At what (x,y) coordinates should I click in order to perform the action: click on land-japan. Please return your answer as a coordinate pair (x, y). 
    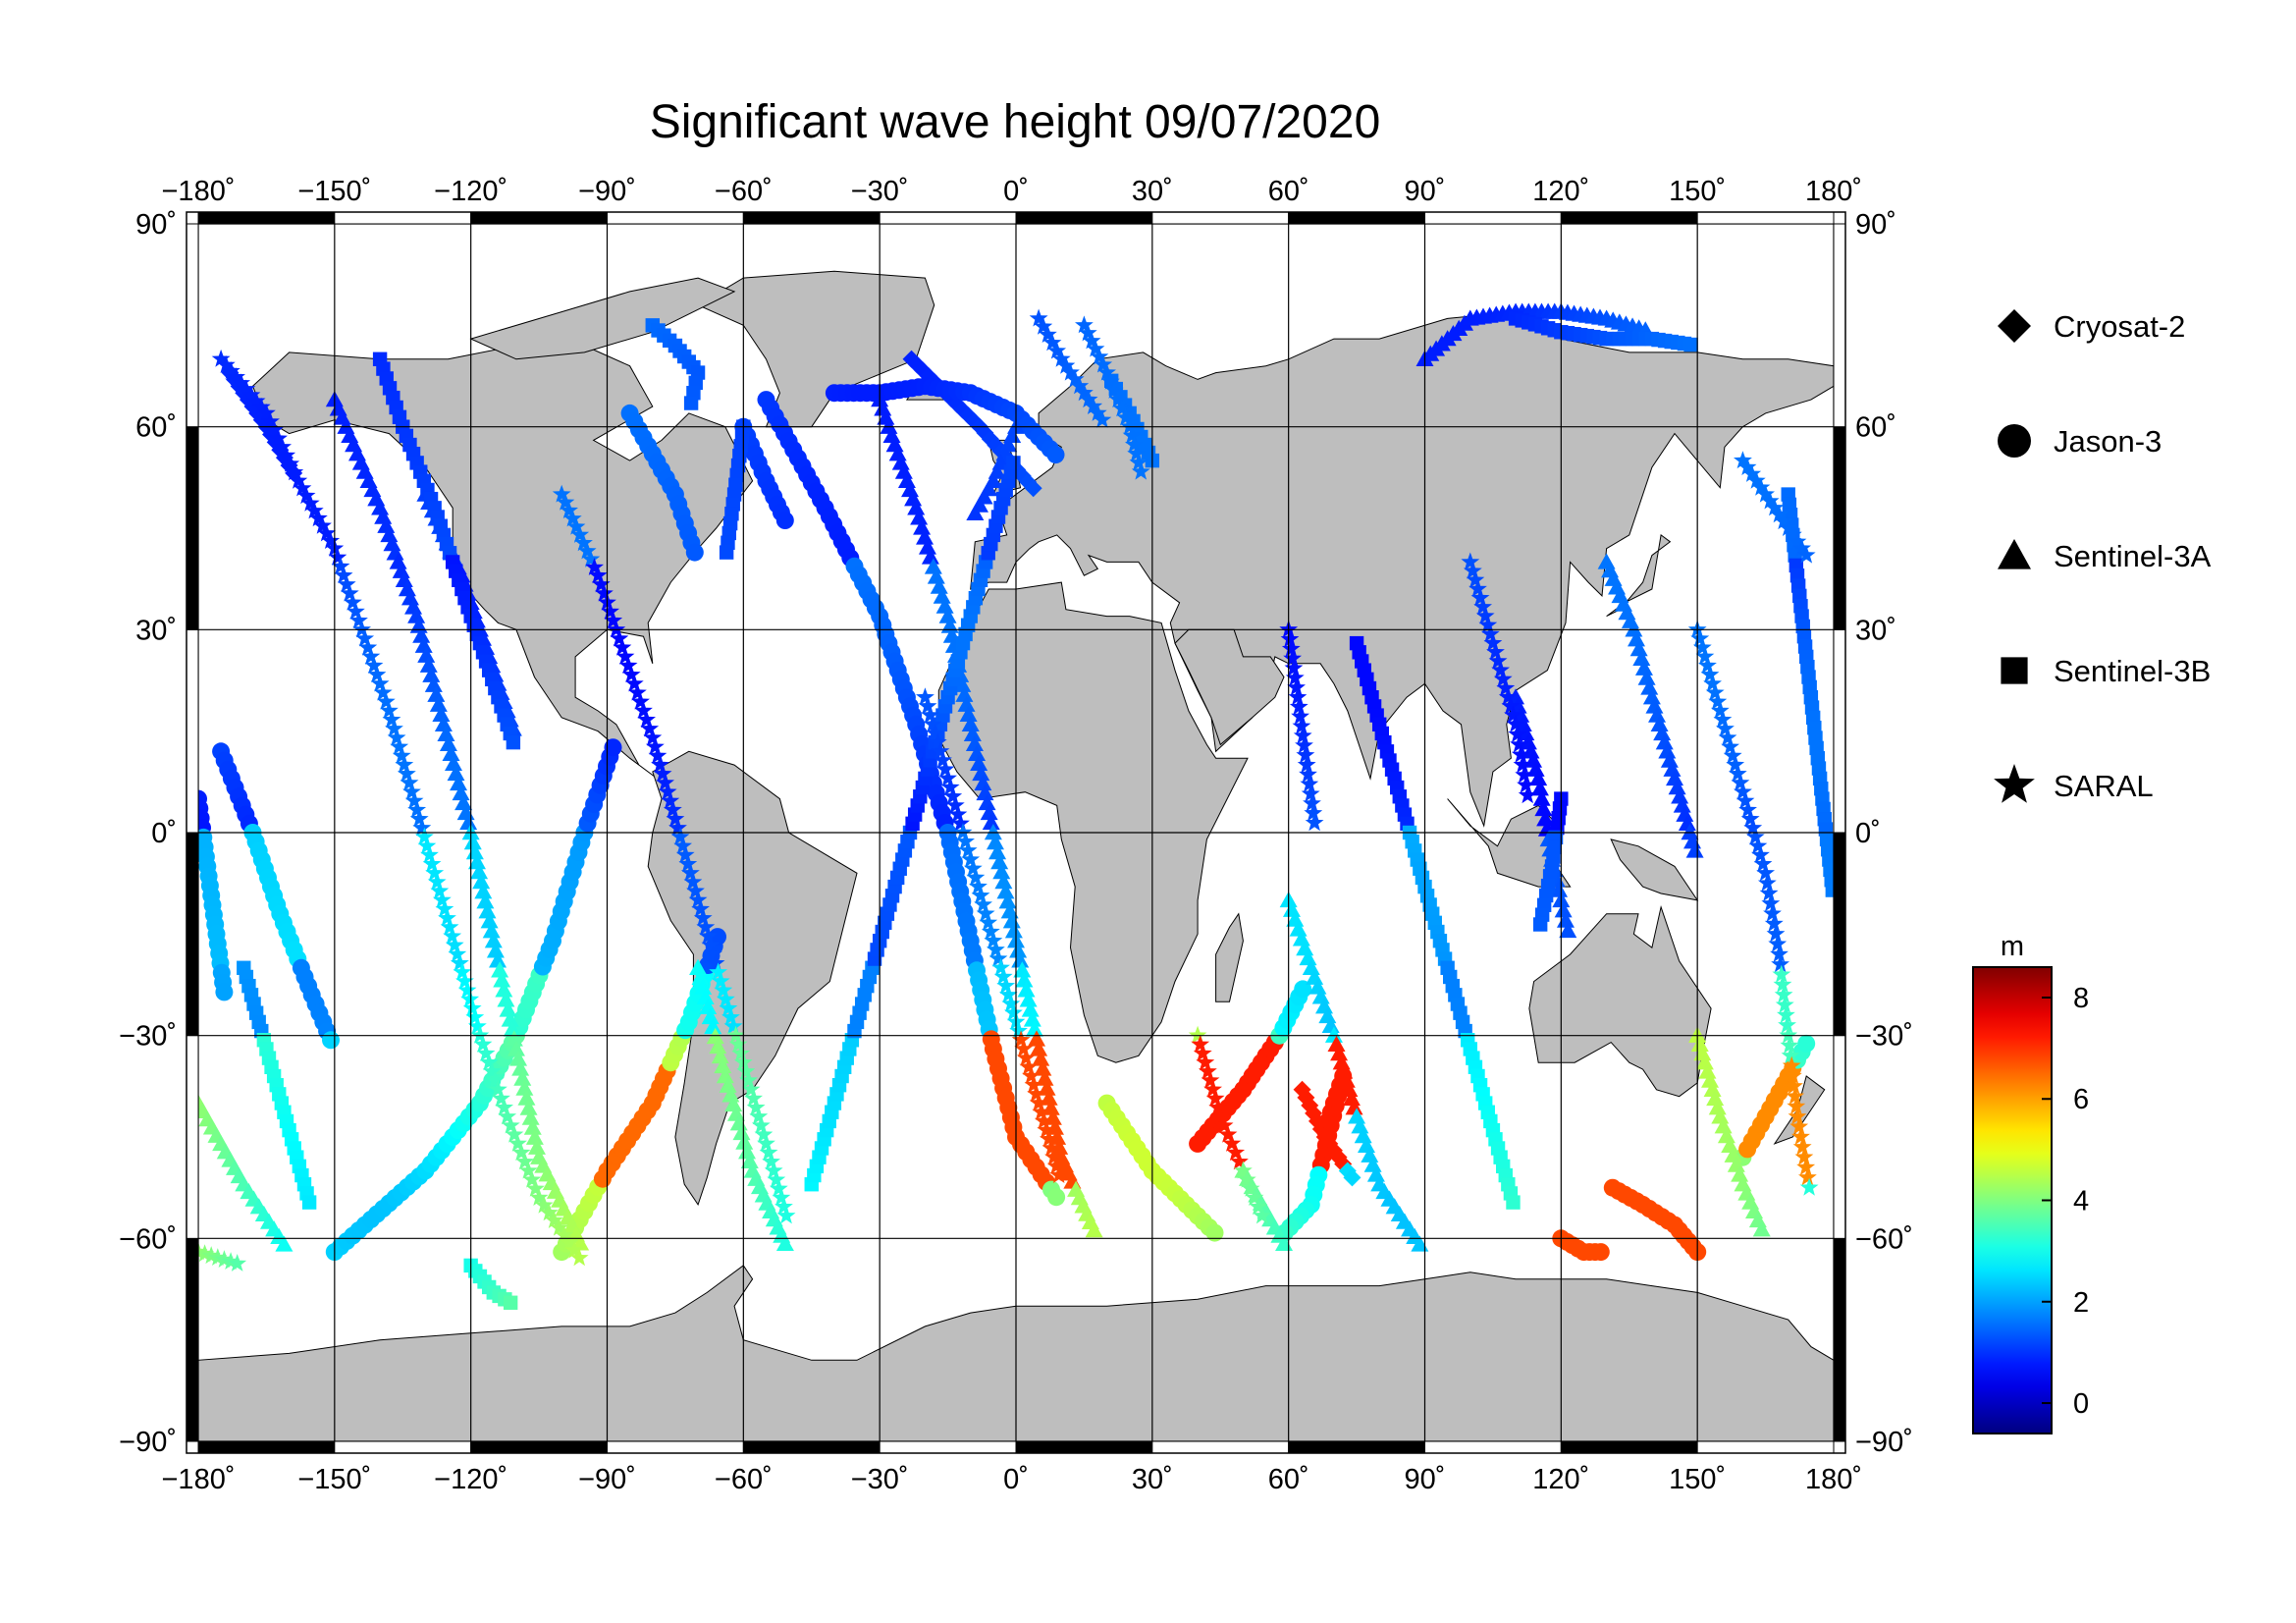
    Looking at the image, I should click on (1639, 576).